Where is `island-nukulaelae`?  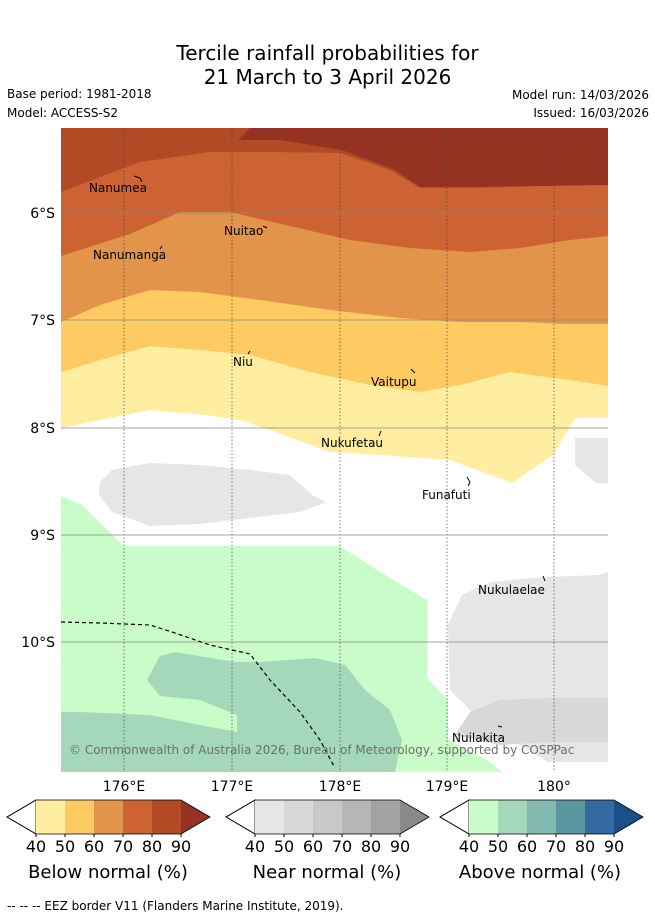
island-nukulaelae is located at coordinates (544, 578).